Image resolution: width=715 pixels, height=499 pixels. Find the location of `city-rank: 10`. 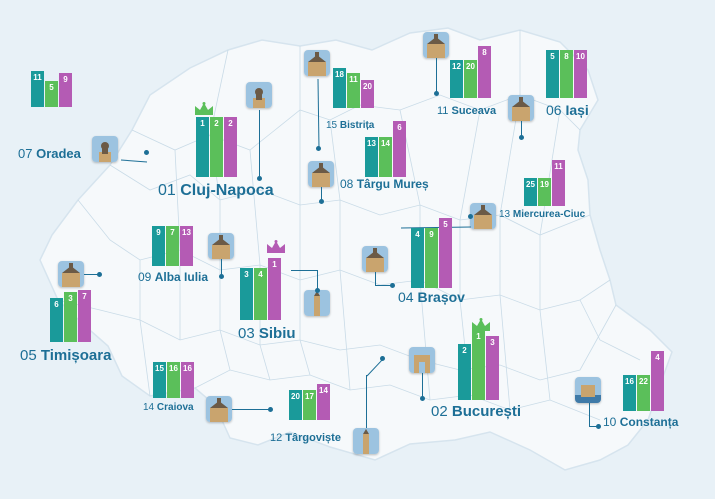

city-rank: 10 is located at coordinates (610, 422).